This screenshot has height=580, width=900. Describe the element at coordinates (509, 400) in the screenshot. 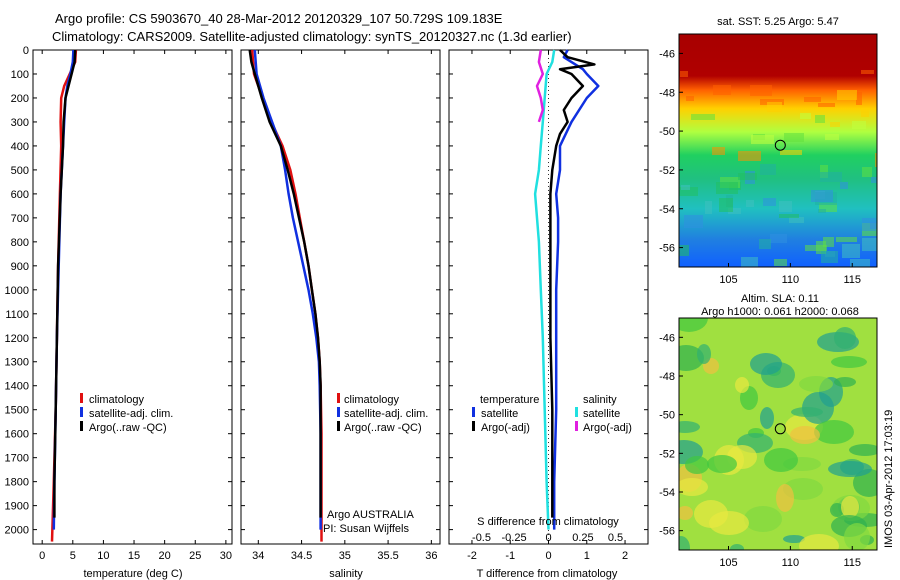

I see `legend-header-temperature: temperature` at that location.